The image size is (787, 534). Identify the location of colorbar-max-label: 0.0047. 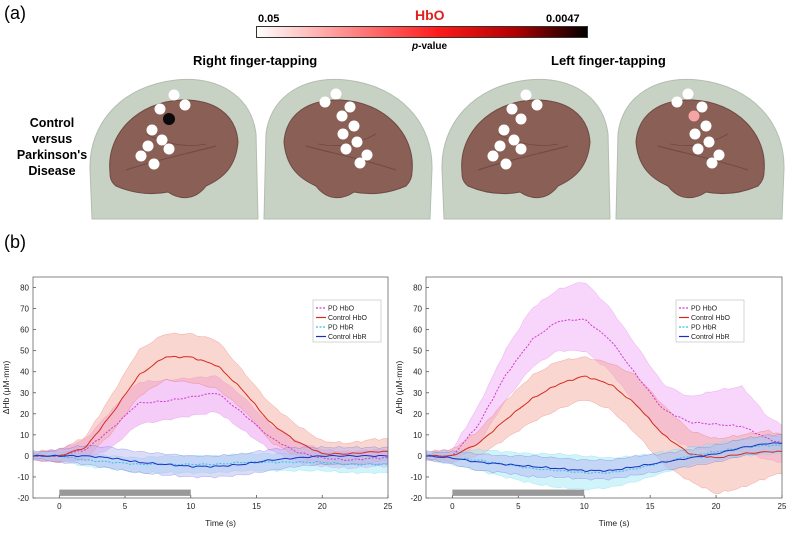
(563, 19).